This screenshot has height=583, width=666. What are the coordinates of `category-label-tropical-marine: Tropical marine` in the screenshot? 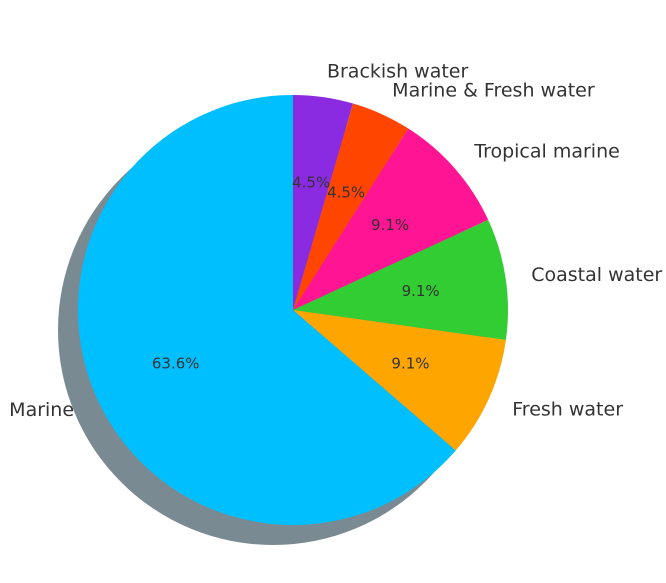 It's located at (546, 151).